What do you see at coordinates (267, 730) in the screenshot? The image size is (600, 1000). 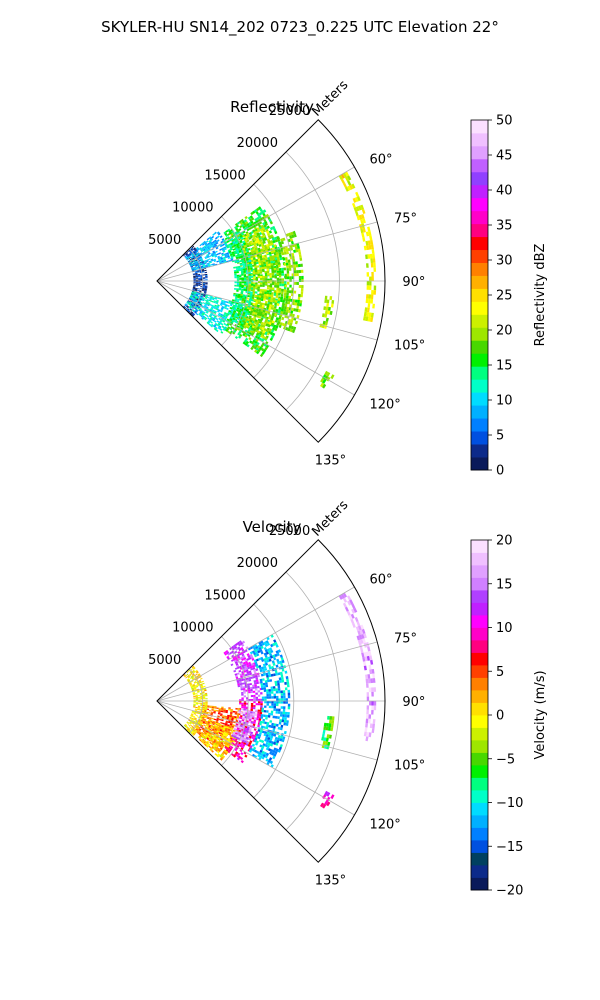 I see `azimuth-spoke` at bounding box center [267, 730].